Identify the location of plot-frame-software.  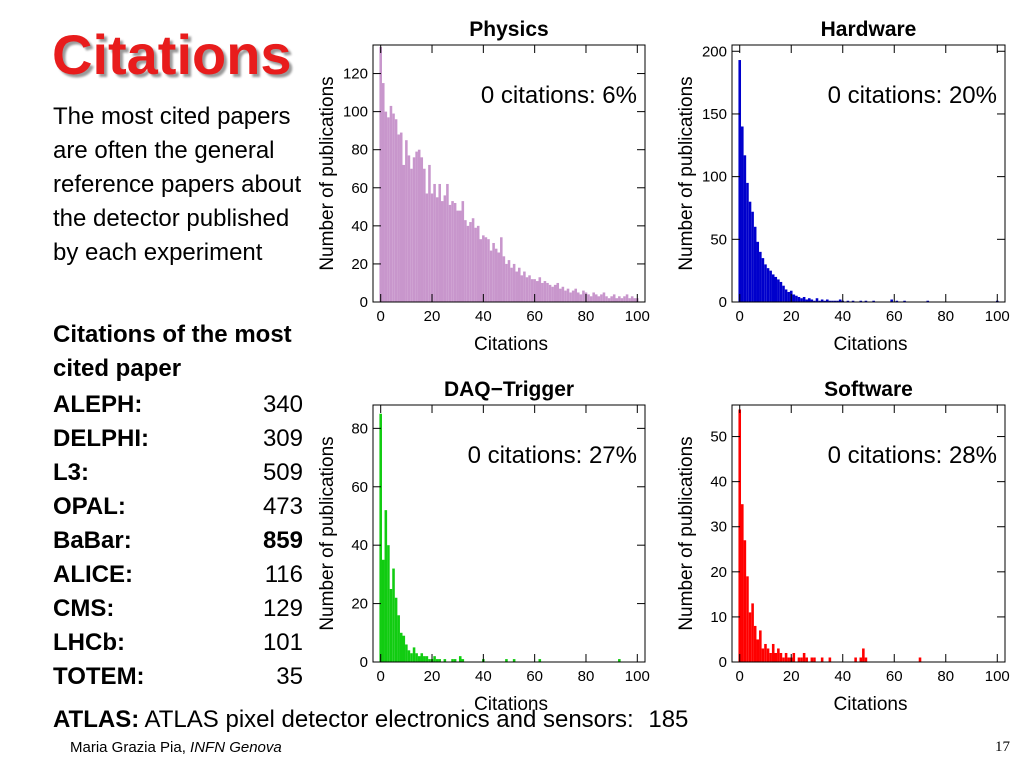
(868, 533).